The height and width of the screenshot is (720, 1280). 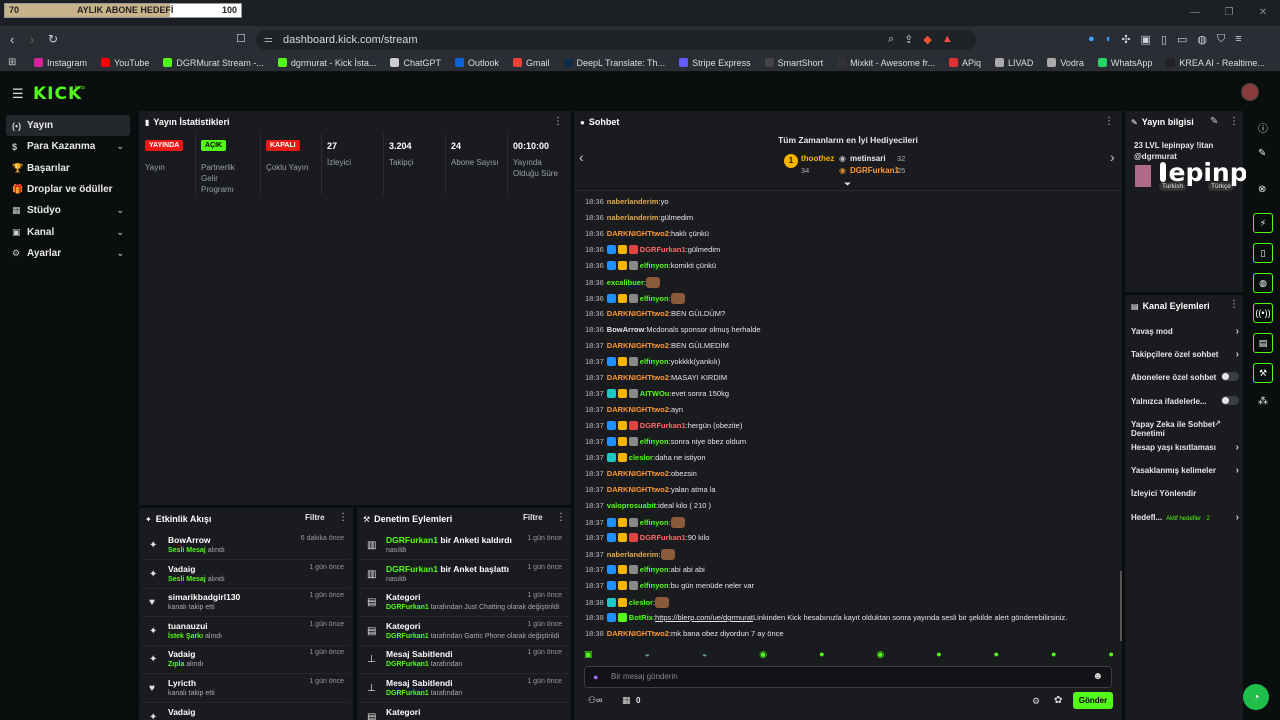 I want to click on chat-message: 18:37 elfinyon: sonra niye öbez oldum, so click(x=665, y=441).